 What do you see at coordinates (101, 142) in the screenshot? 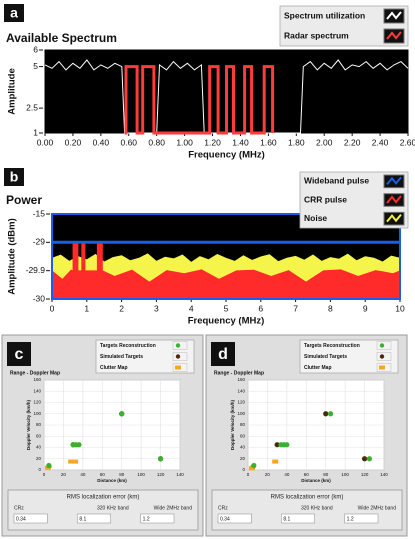
I see `x-tick-label: 0.40` at bounding box center [101, 142].